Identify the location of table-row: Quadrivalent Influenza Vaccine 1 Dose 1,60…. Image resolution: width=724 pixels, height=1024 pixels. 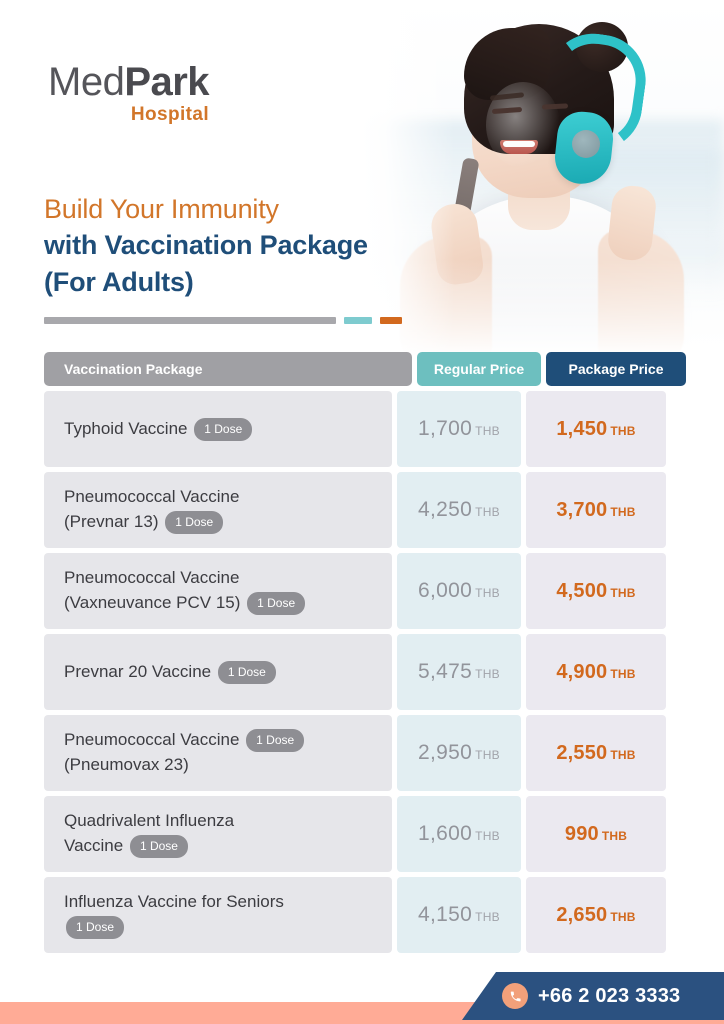
(362, 834).